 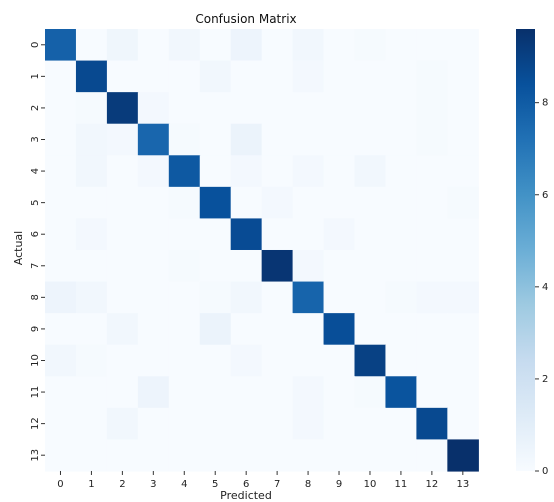 What do you see at coordinates (91, 484) in the screenshot?
I see `x-tick-label: 1` at bounding box center [91, 484].